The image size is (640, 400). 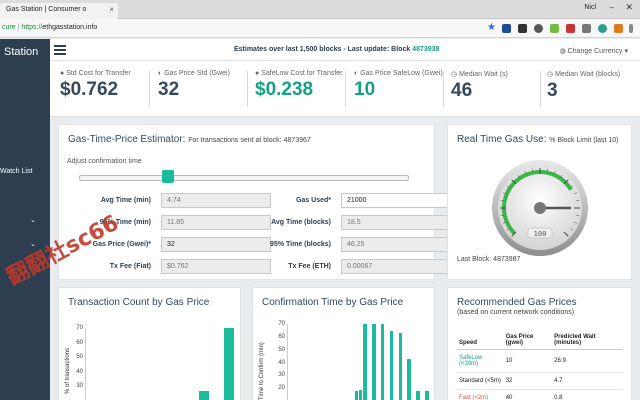 What do you see at coordinates (540, 208) in the screenshot?
I see `gas-gauge: 100` at bounding box center [540, 208].